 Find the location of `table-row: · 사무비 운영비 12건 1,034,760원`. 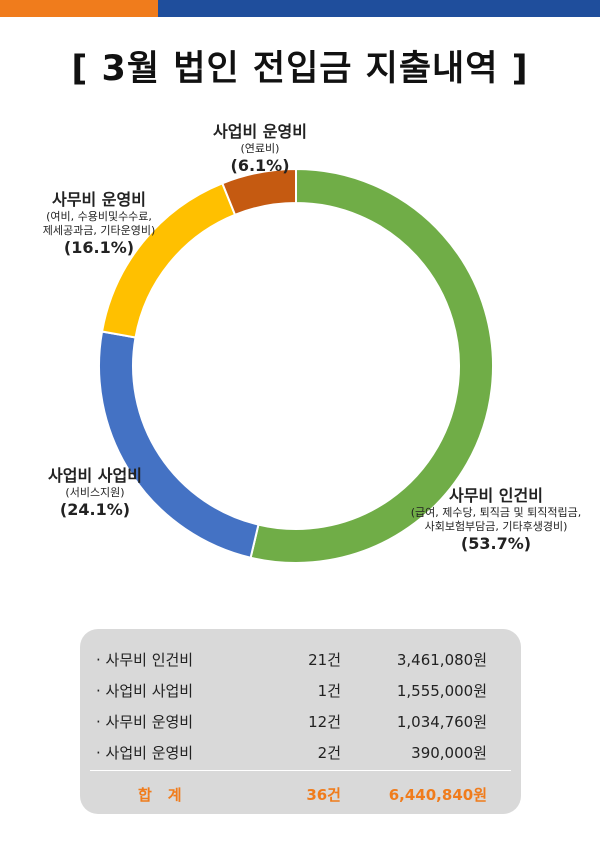

table-row: · 사무비 운영비 12건 1,034,760원 is located at coordinates (300, 720).